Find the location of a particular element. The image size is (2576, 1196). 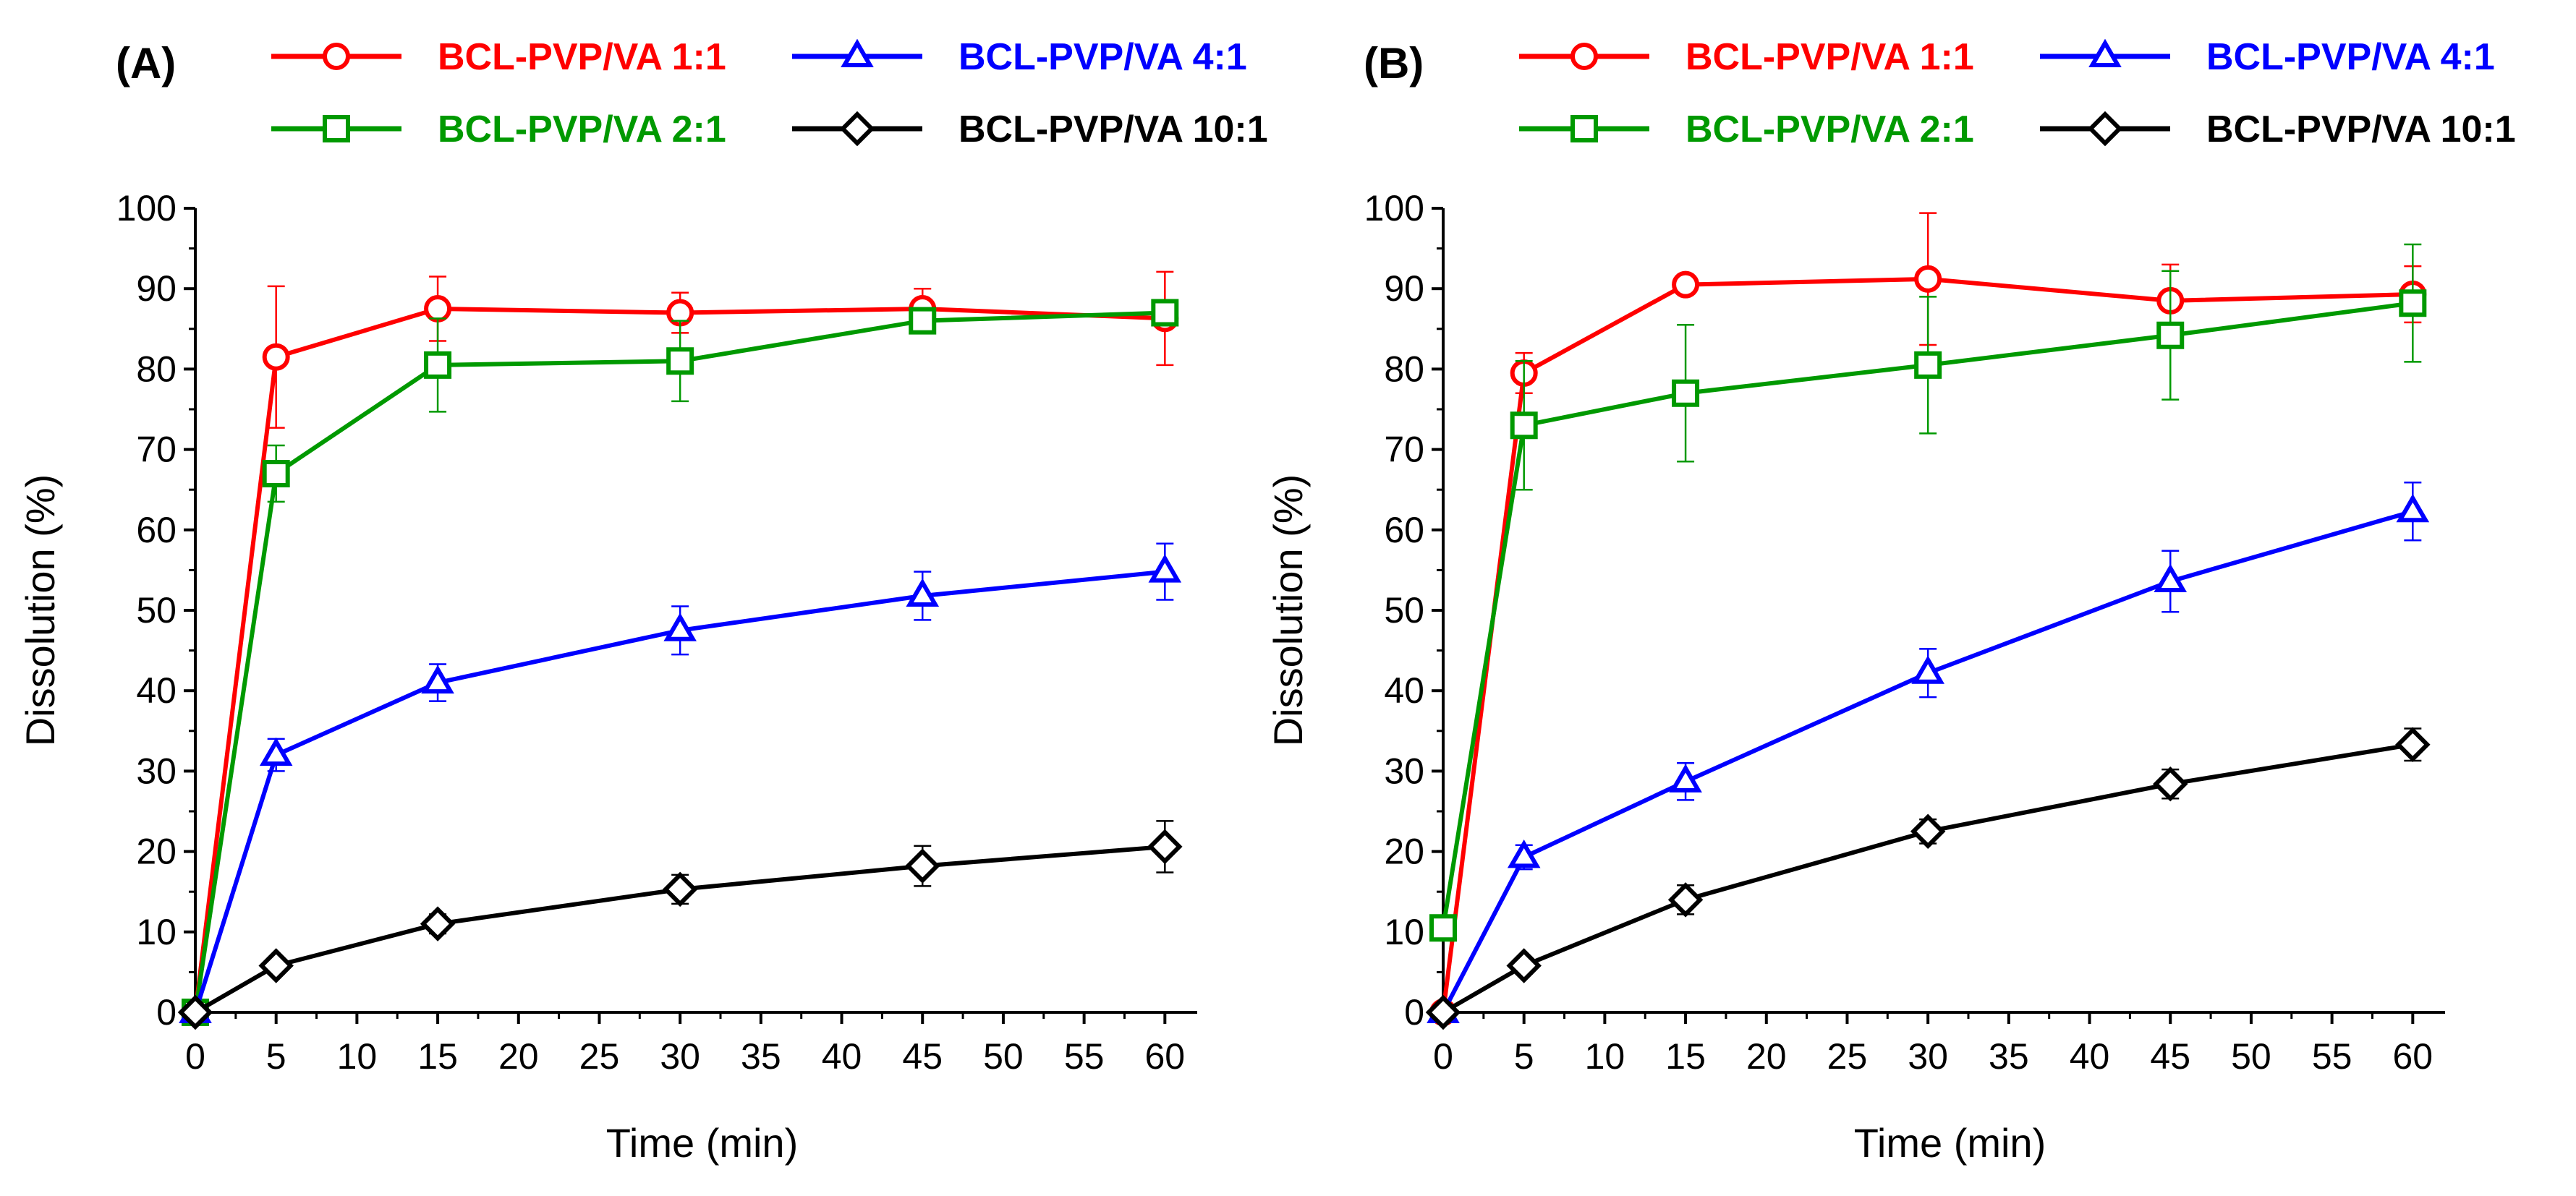

legend-item: BCL-PVP/VA 2:1 is located at coordinates (498, 129).